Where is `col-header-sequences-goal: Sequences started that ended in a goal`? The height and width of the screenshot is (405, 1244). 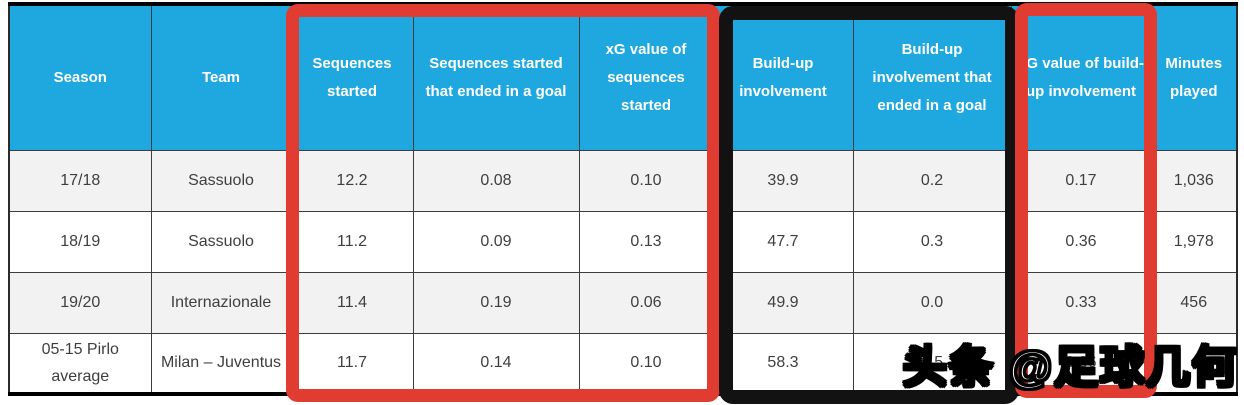 col-header-sequences-goal: Sequences started that ended in a goal is located at coordinates (496, 77).